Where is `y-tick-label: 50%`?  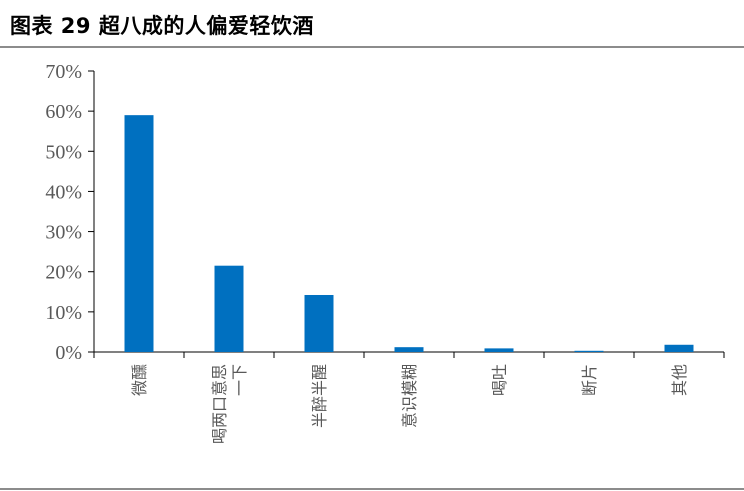 y-tick-label: 50% is located at coordinates (63, 152).